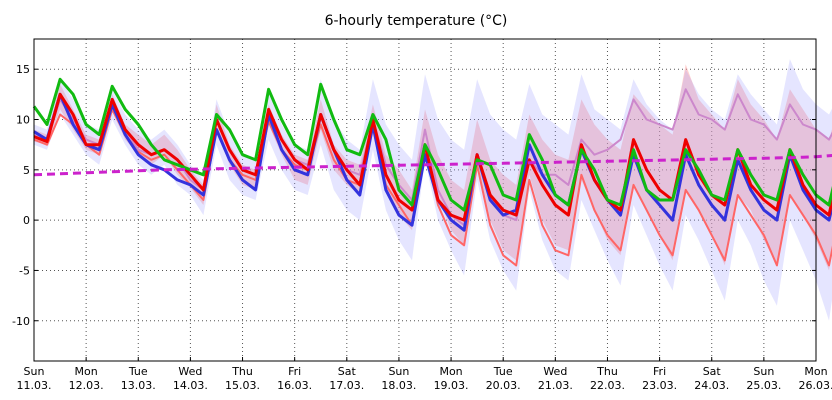  I want to click on y-tick-label: 10, so click(23, 120).